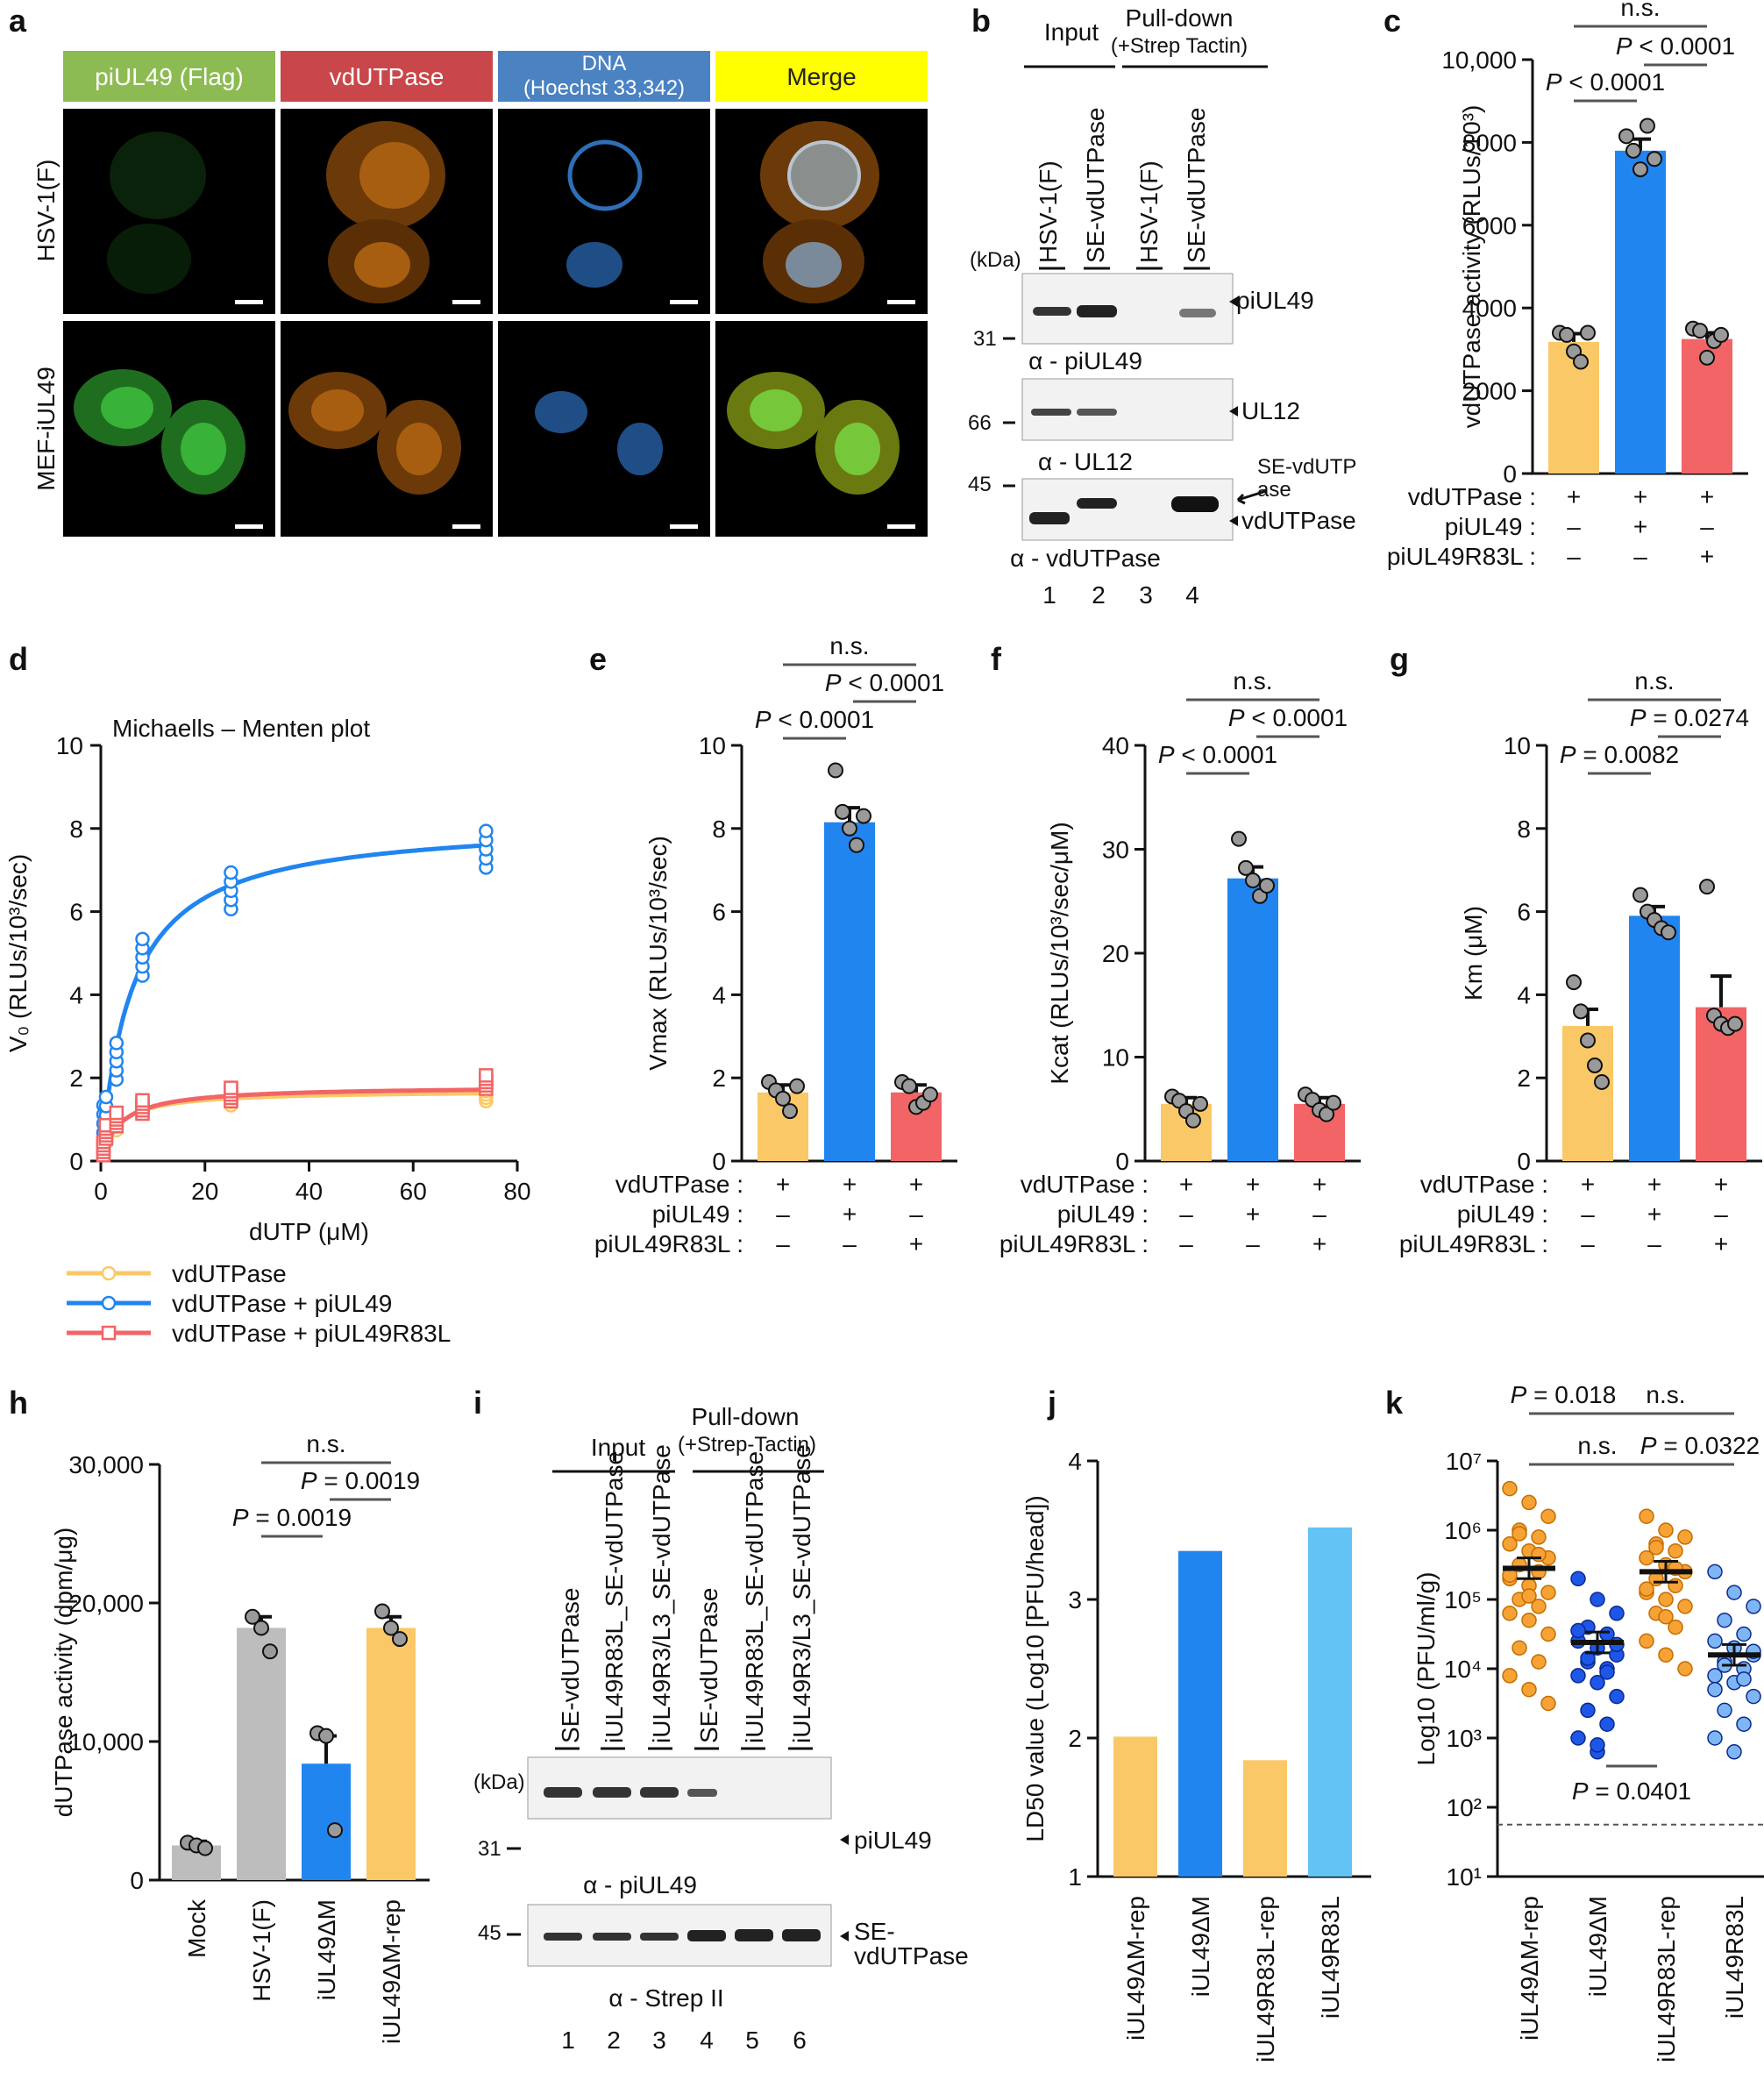  Describe the element at coordinates (800, 2040) in the screenshot. I see `i-lane-num-6: 6` at that location.